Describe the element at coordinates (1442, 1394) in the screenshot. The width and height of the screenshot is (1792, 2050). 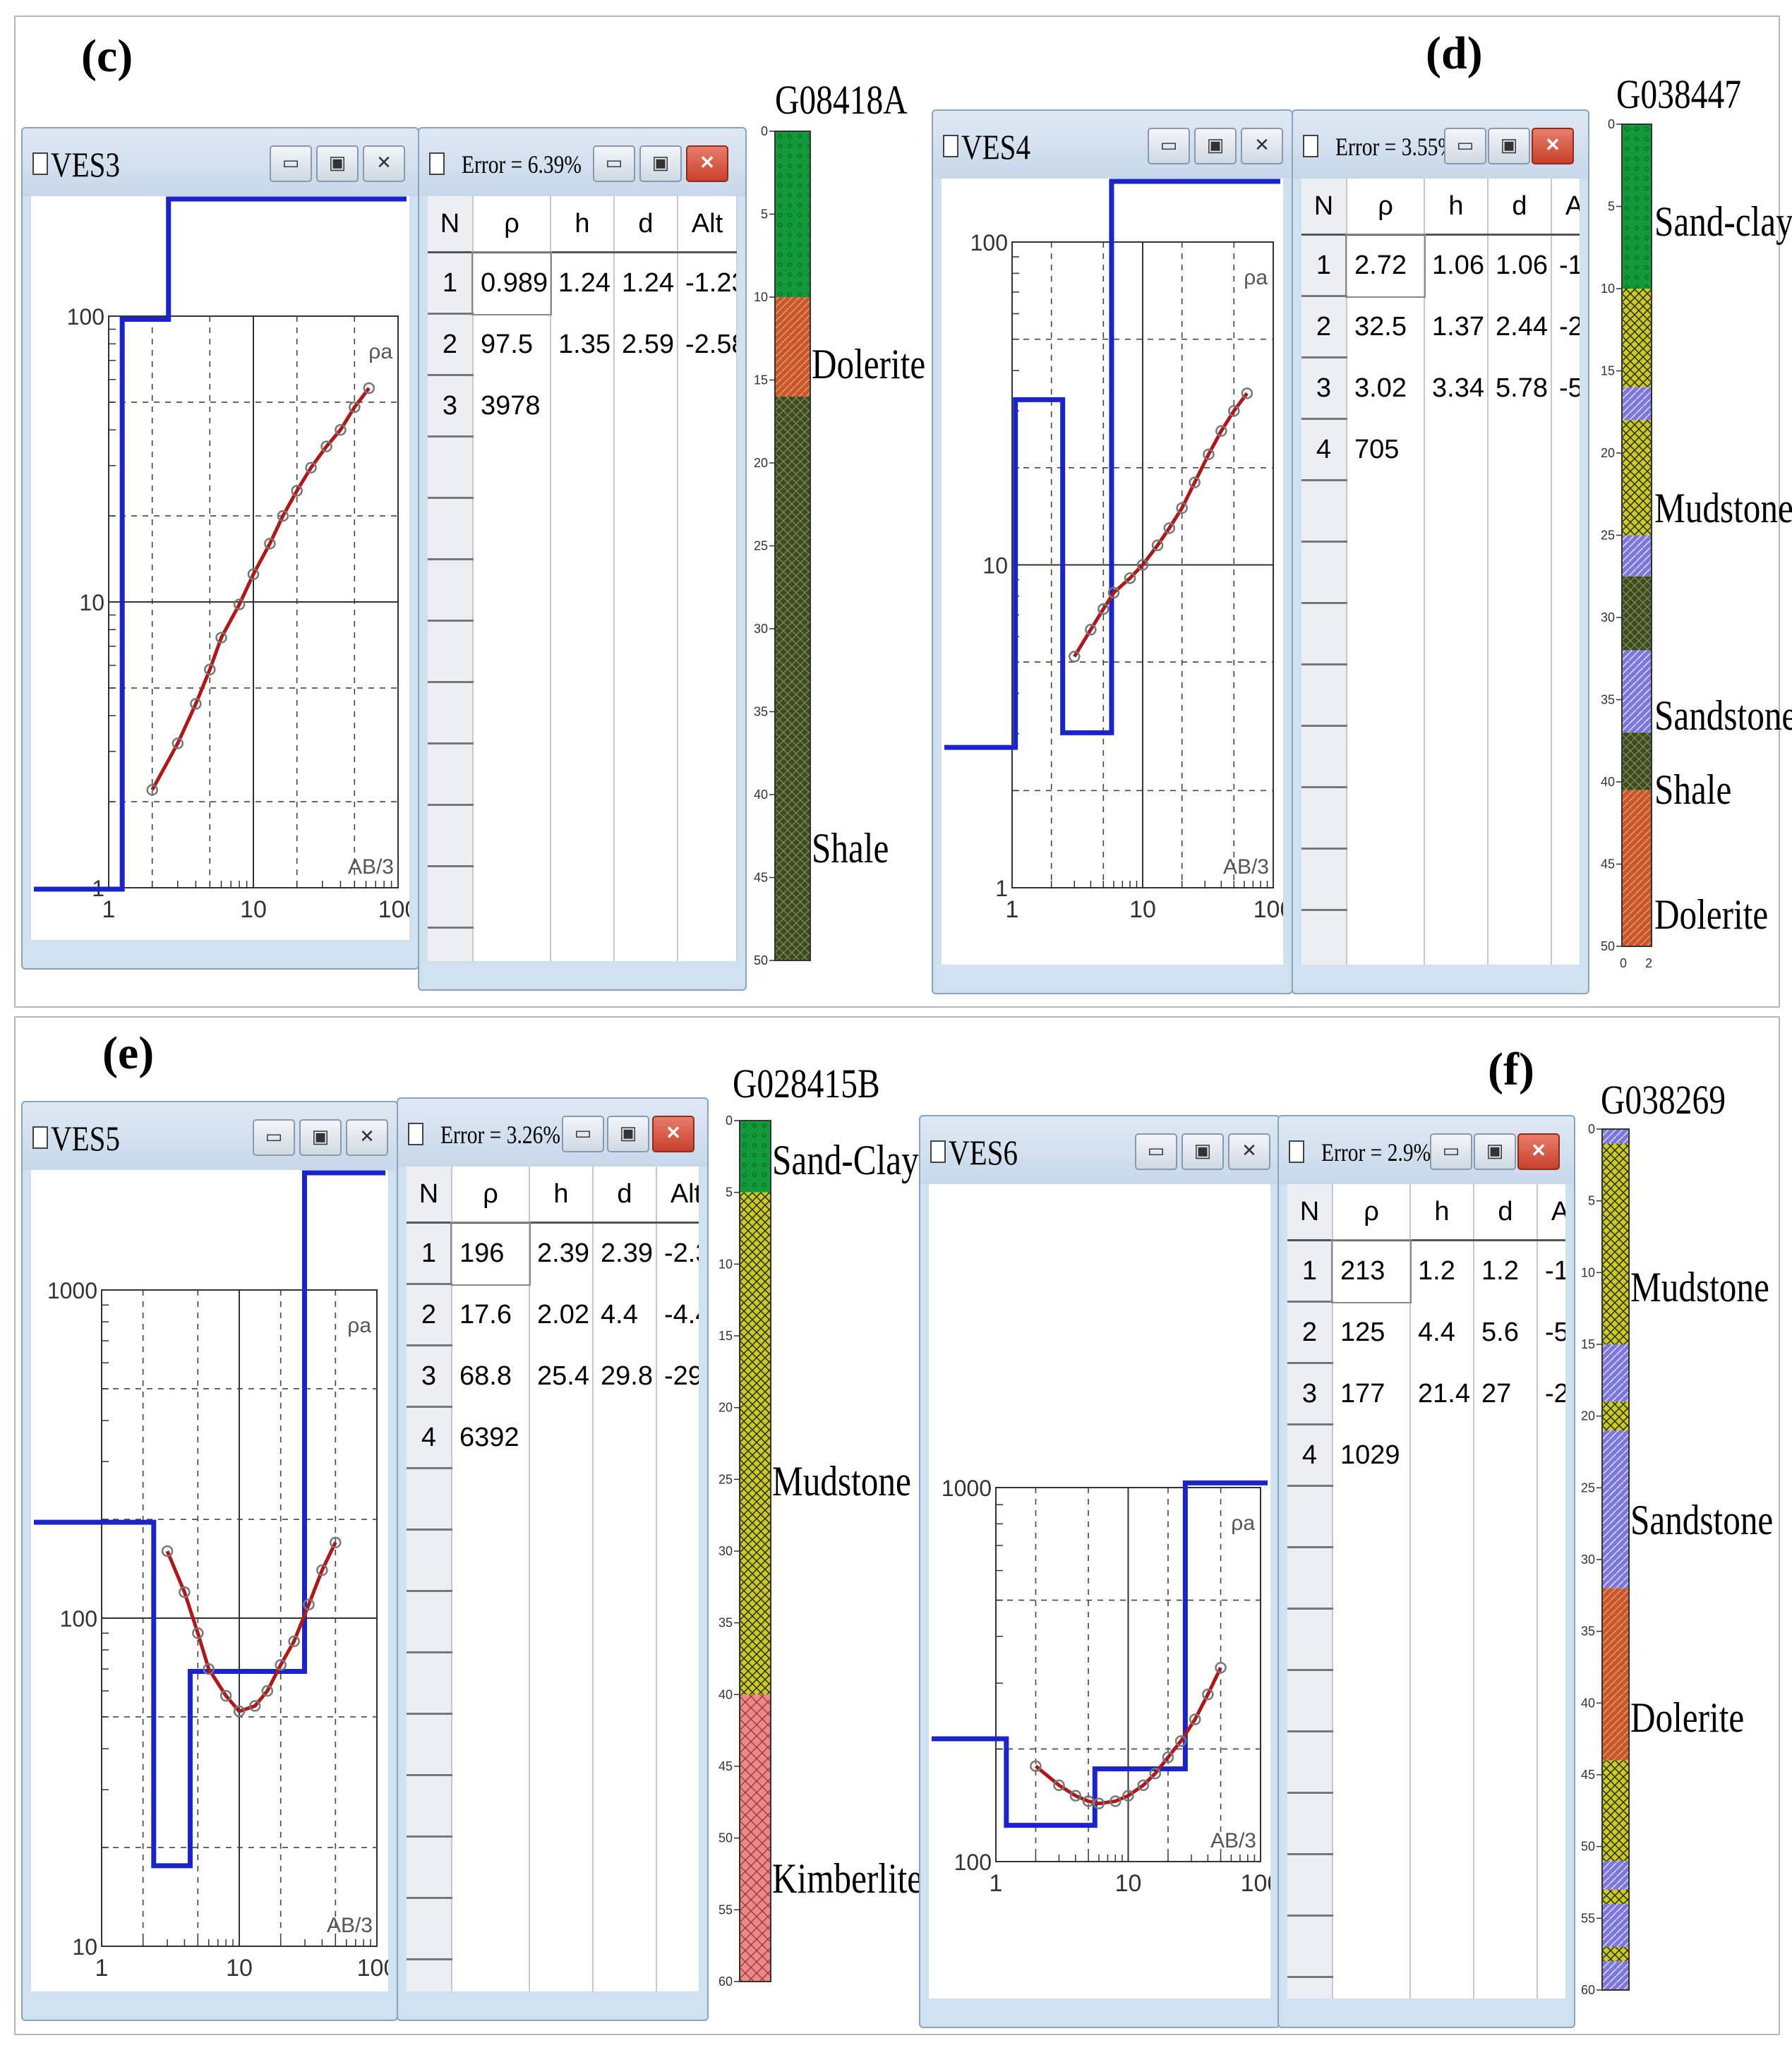
I see `table-cell: 21.4` at that location.